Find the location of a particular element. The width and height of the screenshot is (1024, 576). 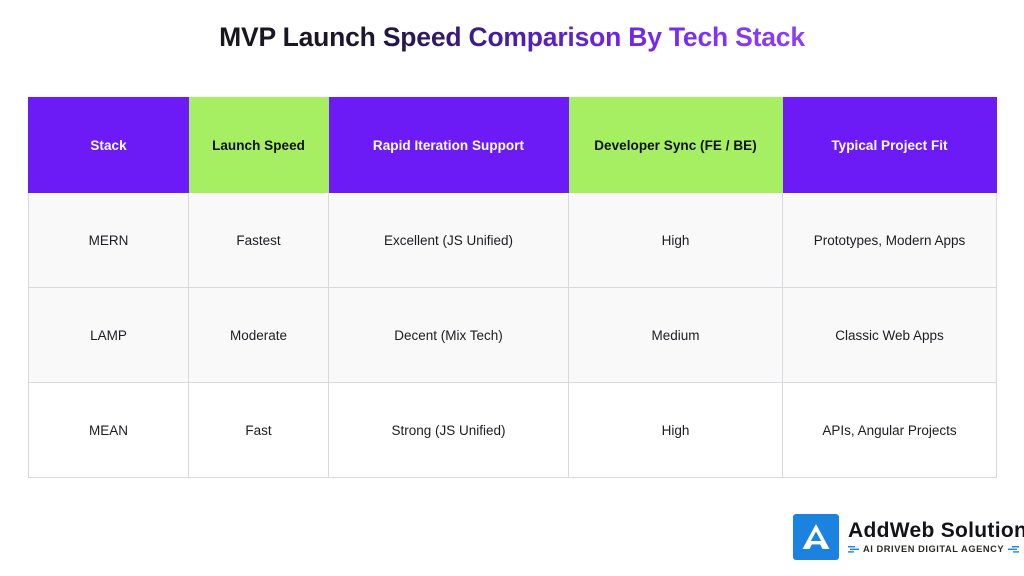

logo-tagline-row: AI DRIVEN DIGITAL AGENCY is located at coordinates (936, 549).